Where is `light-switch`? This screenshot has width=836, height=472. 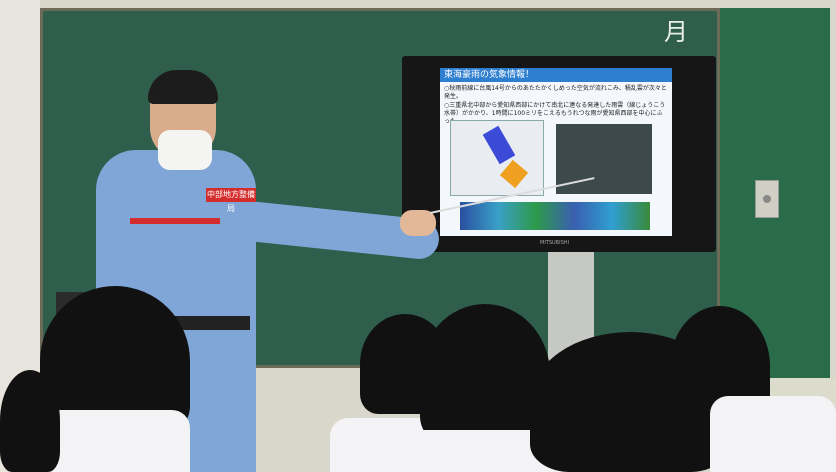
light-switch is located at coordinates (767, 199).